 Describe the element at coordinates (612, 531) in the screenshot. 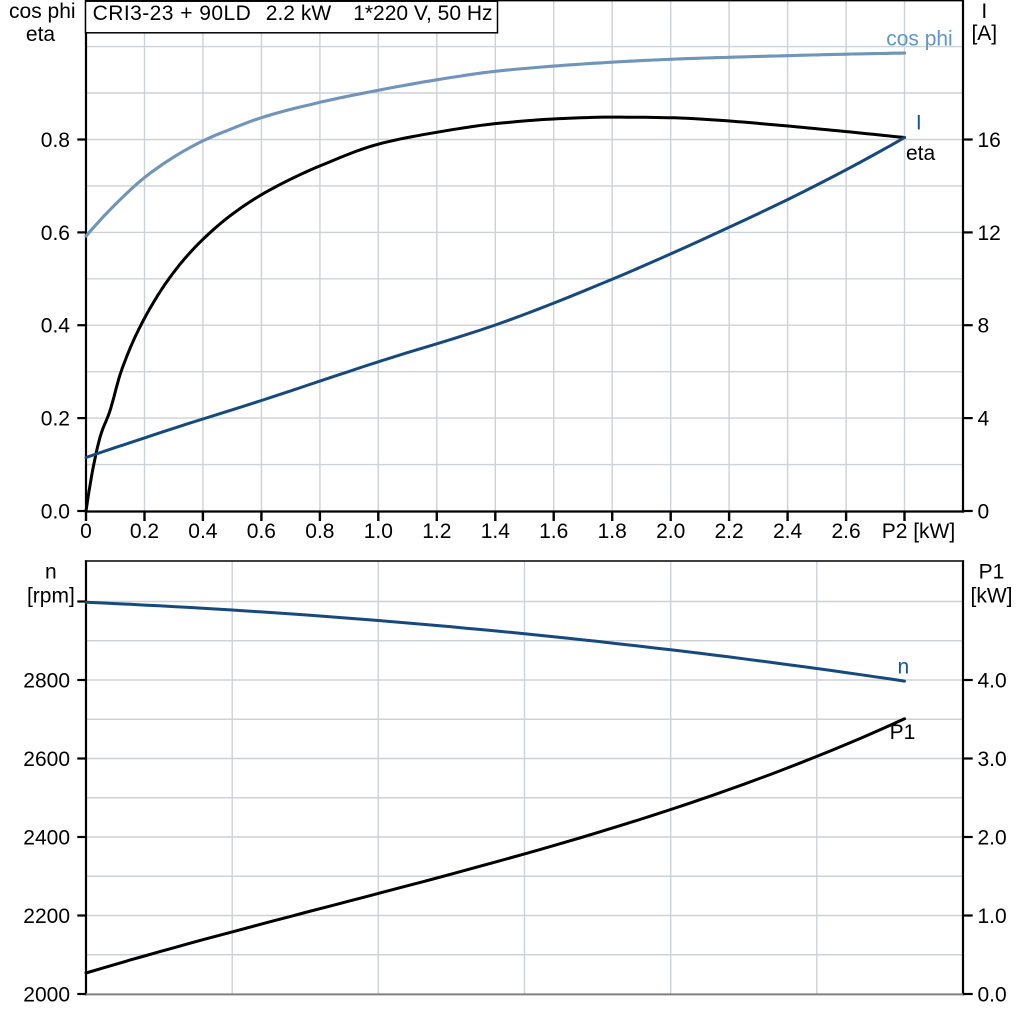

I see `svg-text: 1.8` at that location.